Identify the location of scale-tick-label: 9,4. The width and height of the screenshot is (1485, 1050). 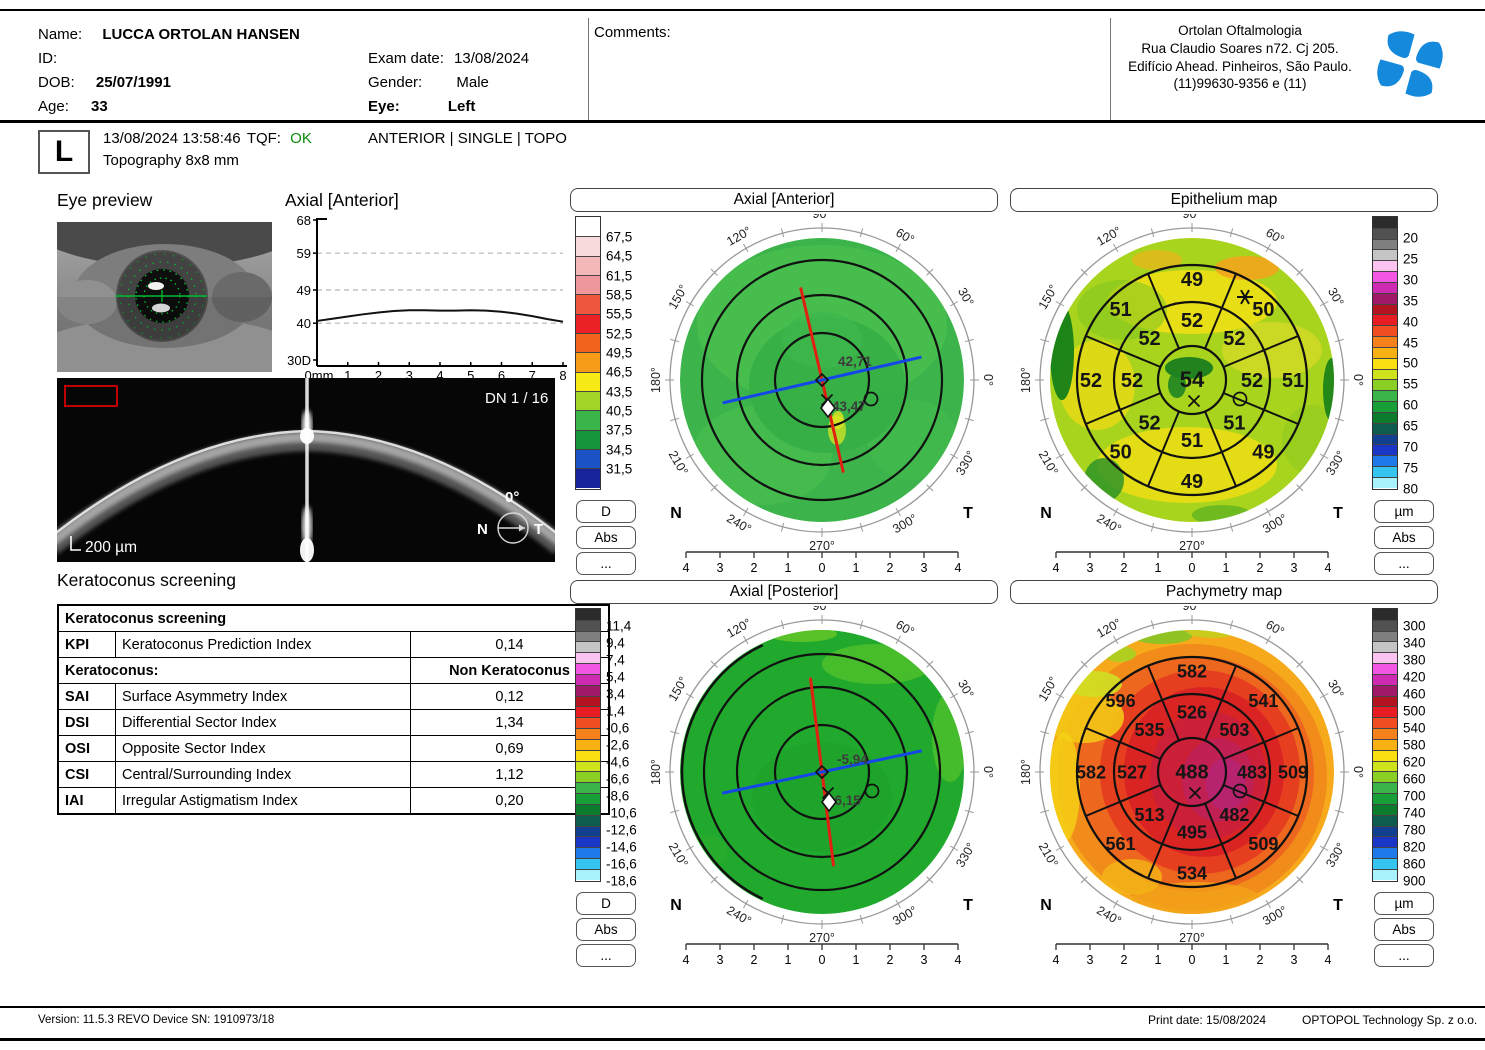
(615, 643).